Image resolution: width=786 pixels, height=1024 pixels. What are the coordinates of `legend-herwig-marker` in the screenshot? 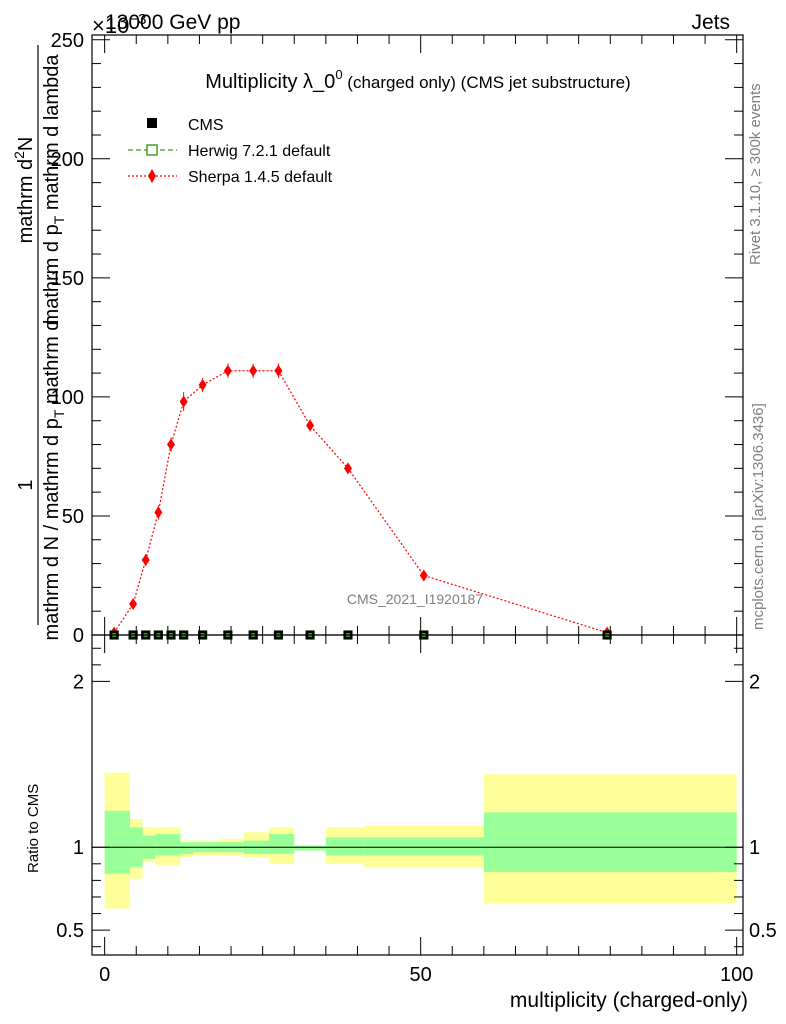 It's located at (152, 150).